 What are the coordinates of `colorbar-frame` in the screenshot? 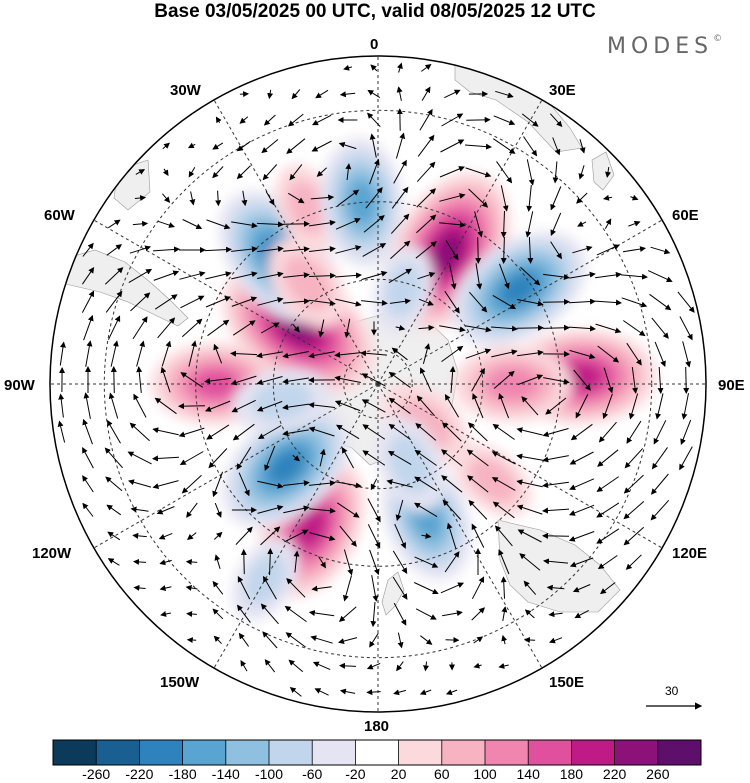 It's located at (377, 752).